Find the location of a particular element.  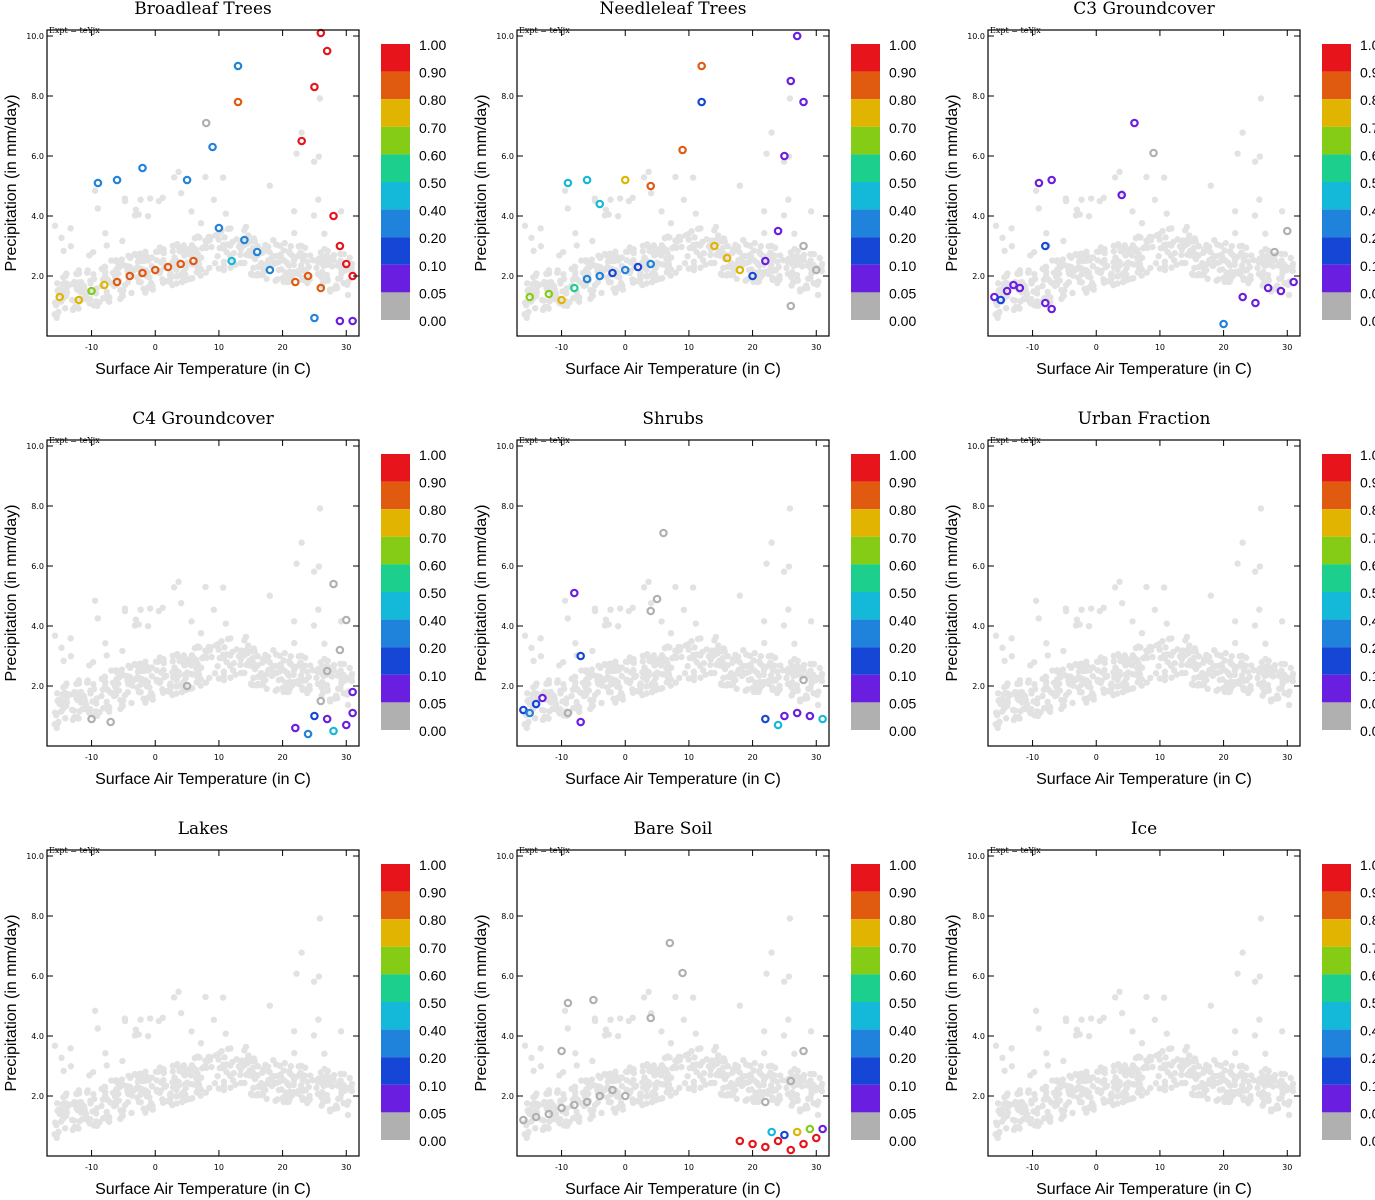

colorbar-label: 0.90 is located at coordinates (902, 73).